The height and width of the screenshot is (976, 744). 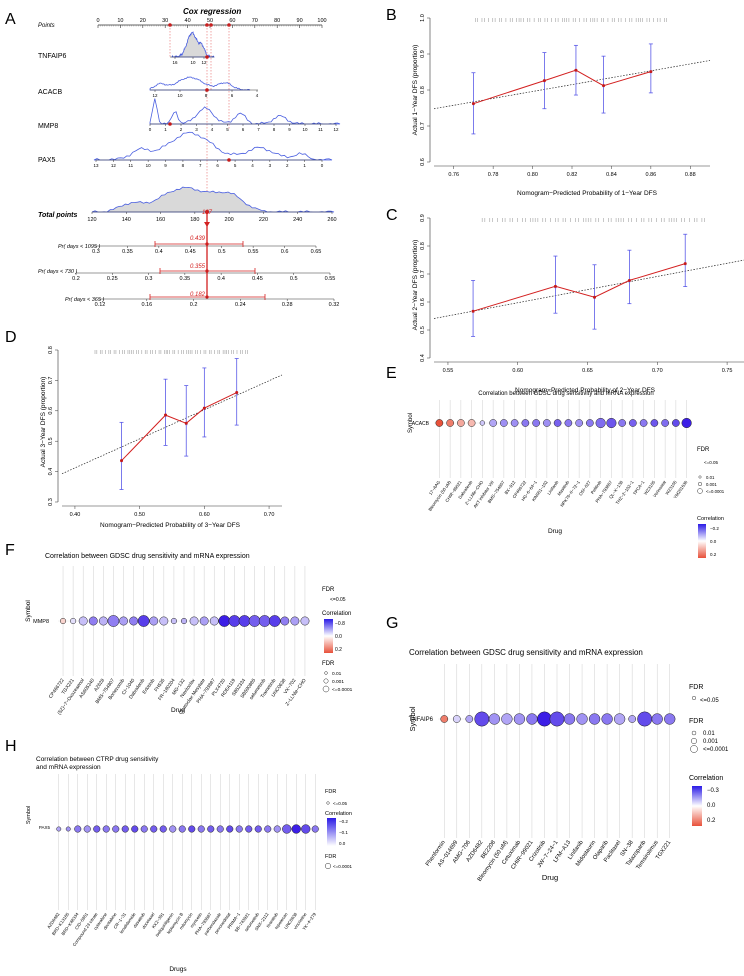 What do you see at coordinates (338, 637) in the screenshot?
I see `dot-f-corr-mid: 0.0` at bounding box center [338, 637].